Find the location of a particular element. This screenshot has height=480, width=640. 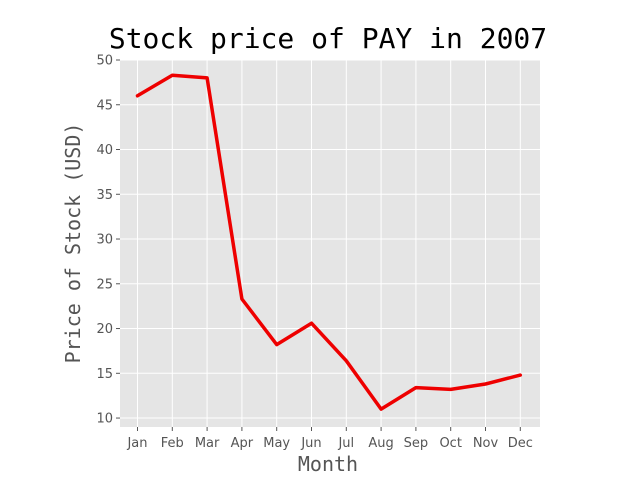

x-tick-label: Dec is located at coordinates (520, 443).